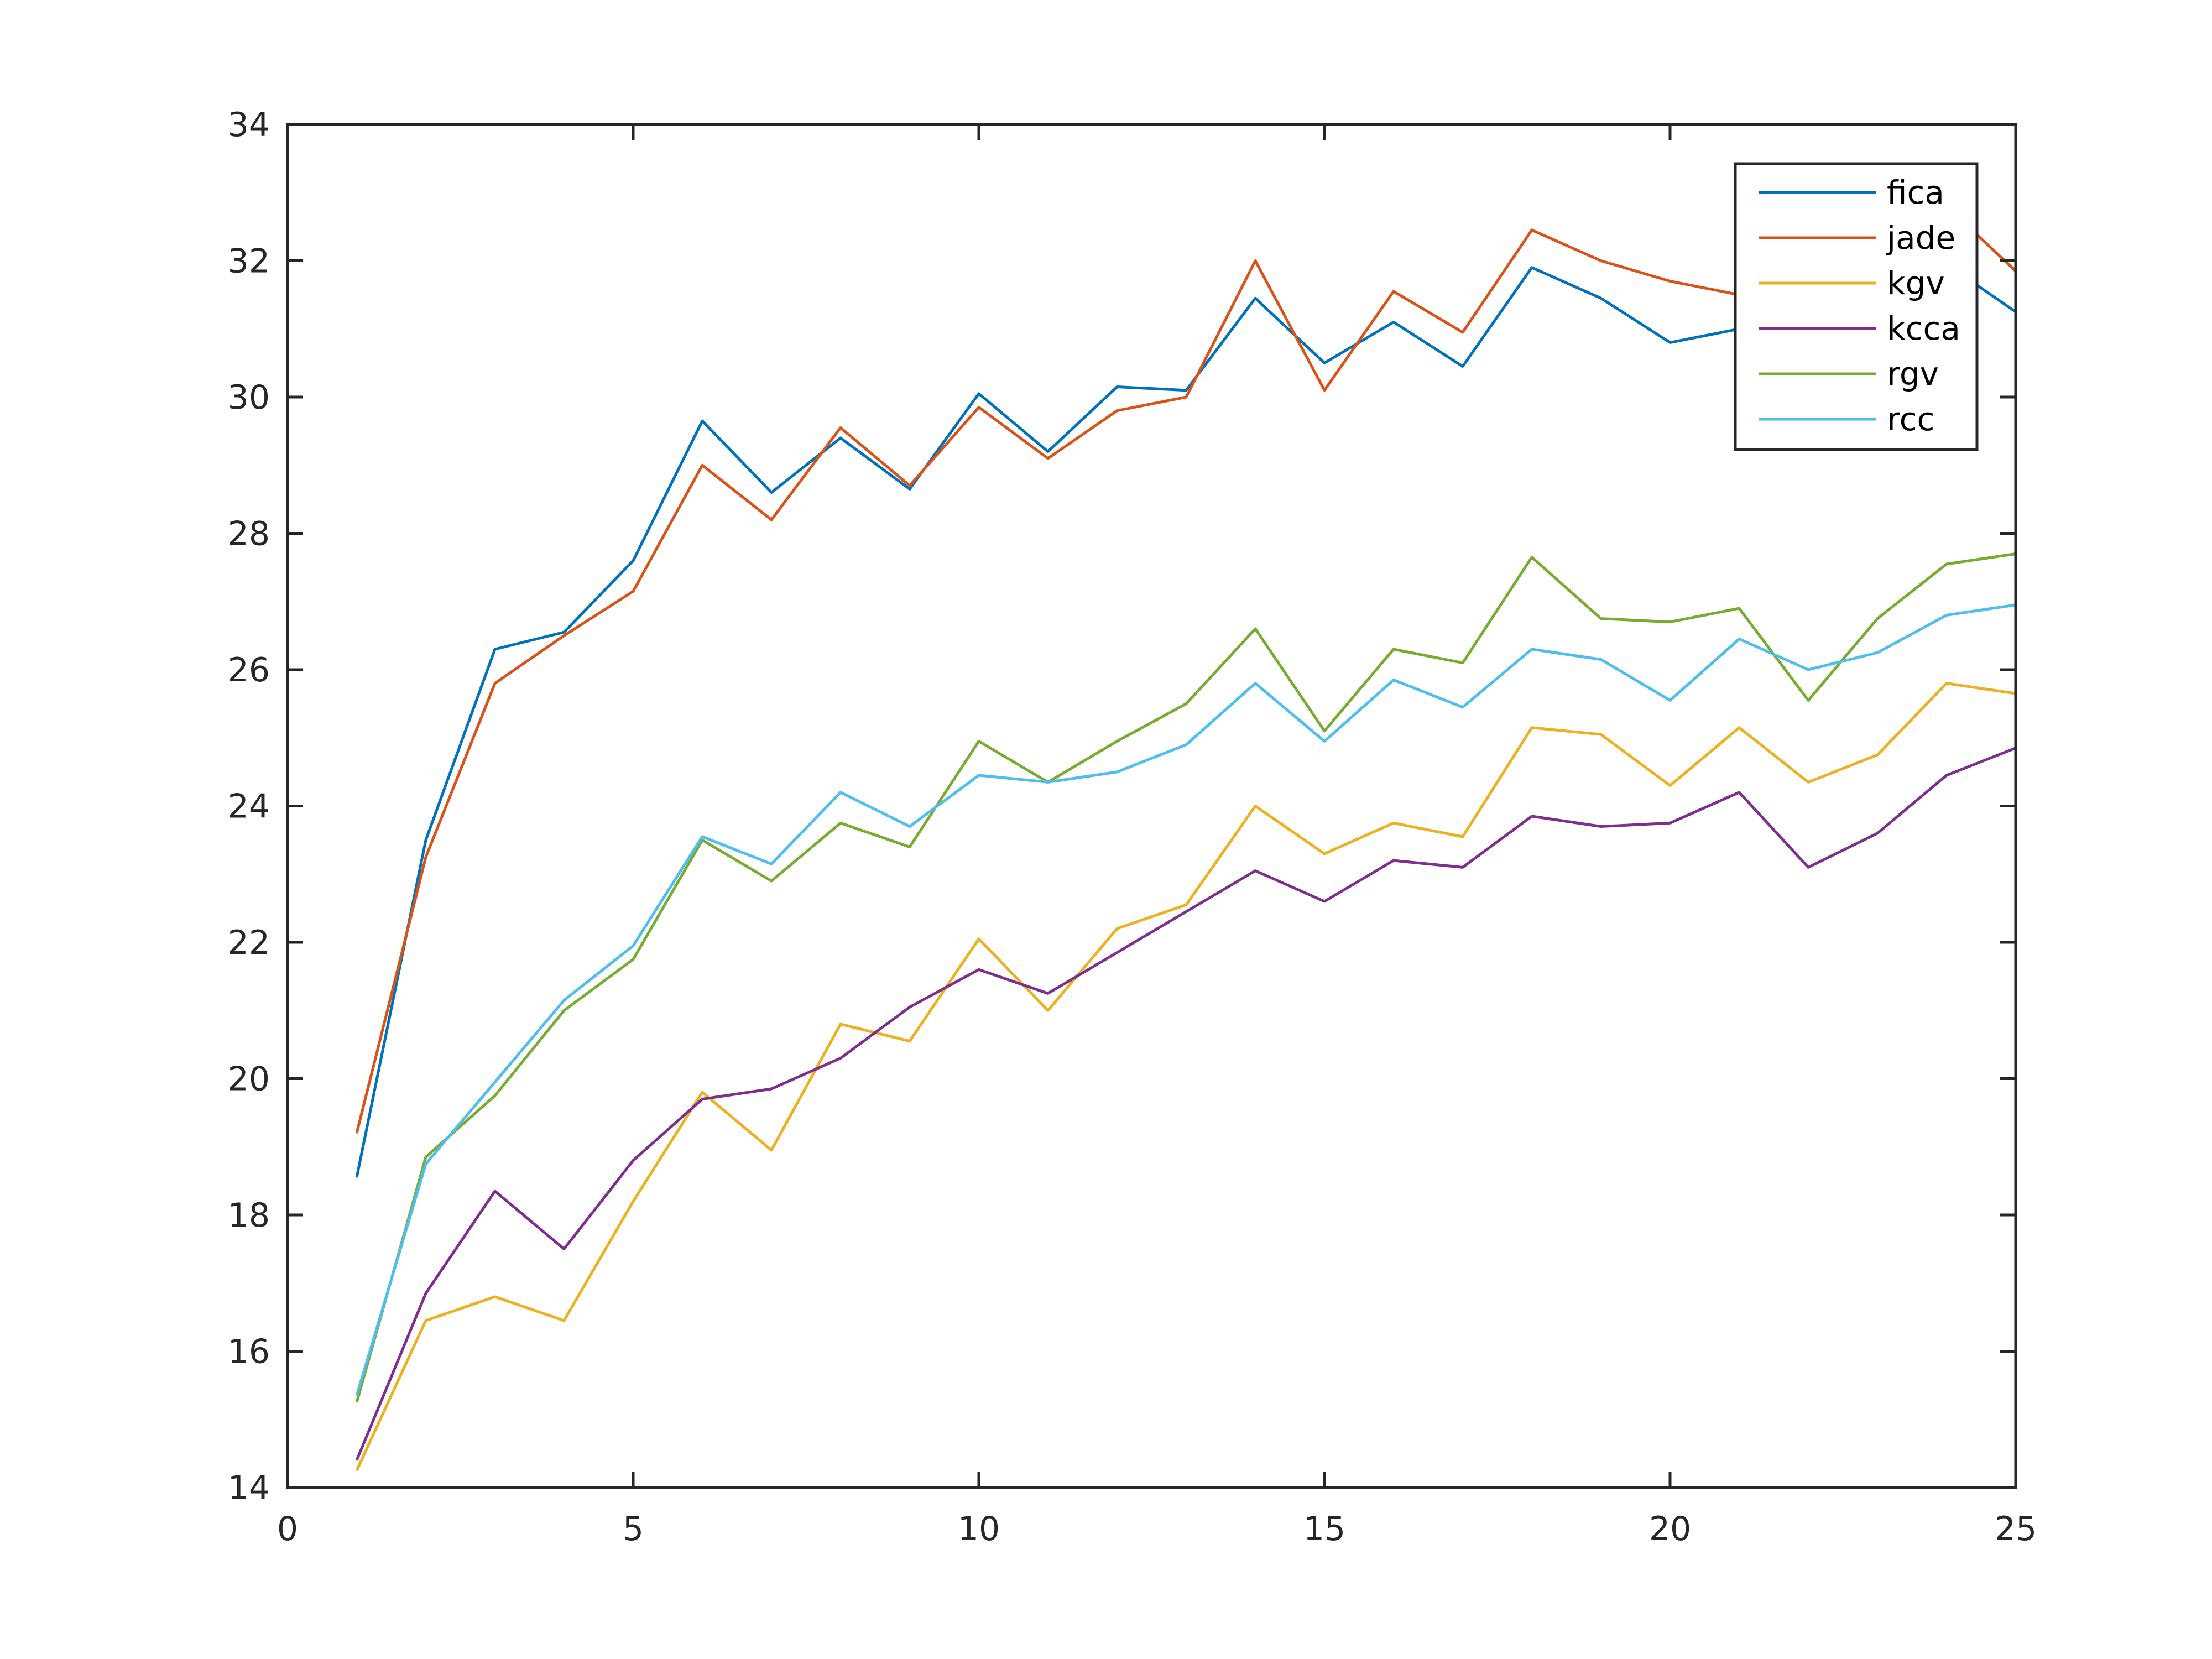 The image size is (2212, 1659). What do you see at coordinates (1324, 1529) in the screenshot?
I see `x-tick-label: 15` at bounding box center [1324, 1529].